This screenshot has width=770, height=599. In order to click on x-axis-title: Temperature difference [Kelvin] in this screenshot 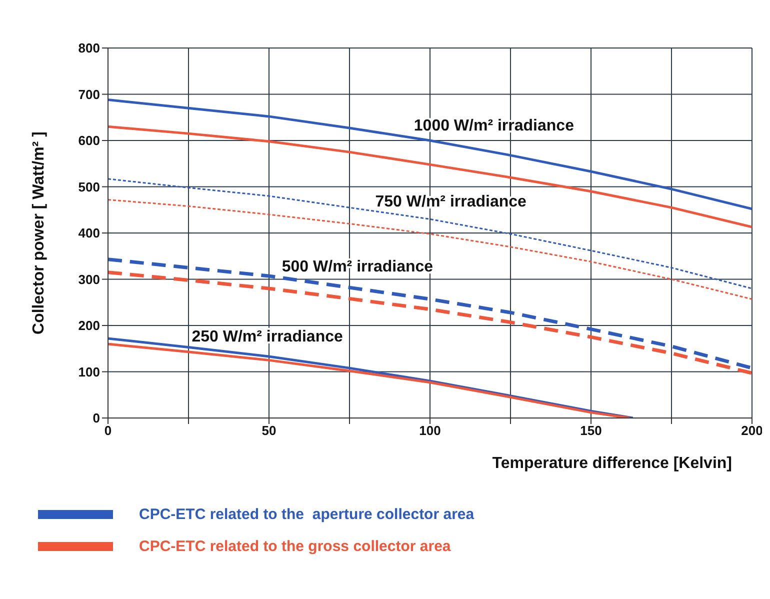, I will do `click(612, 463)`.